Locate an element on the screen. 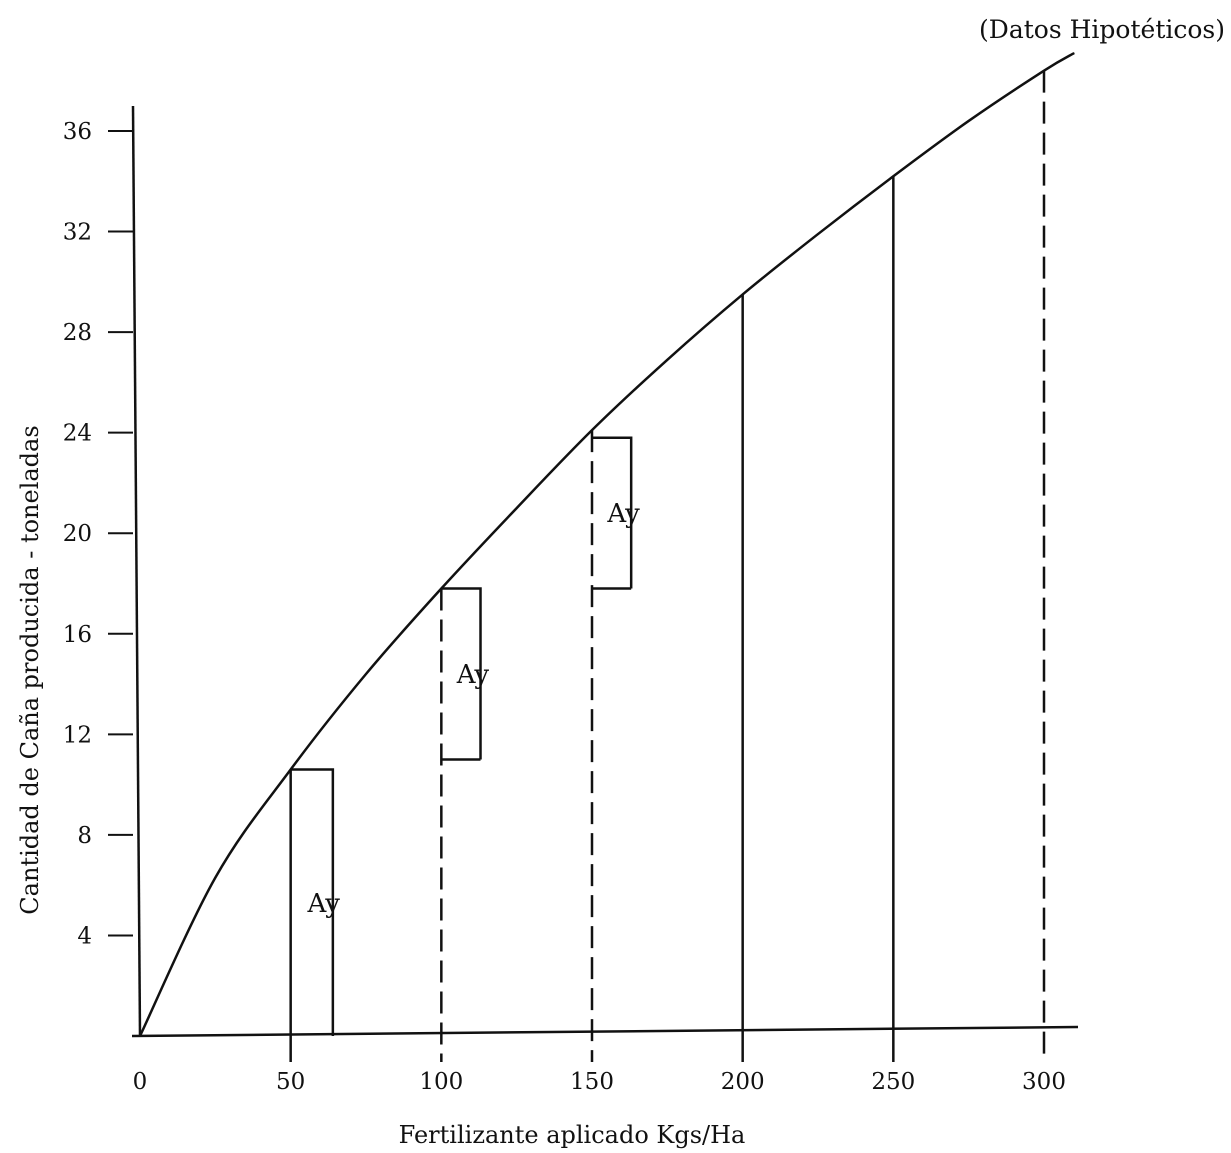 The width and height of the screenshot is (1231, 1153). x-tick-label: 0 is located at coordinates (140, 1082).